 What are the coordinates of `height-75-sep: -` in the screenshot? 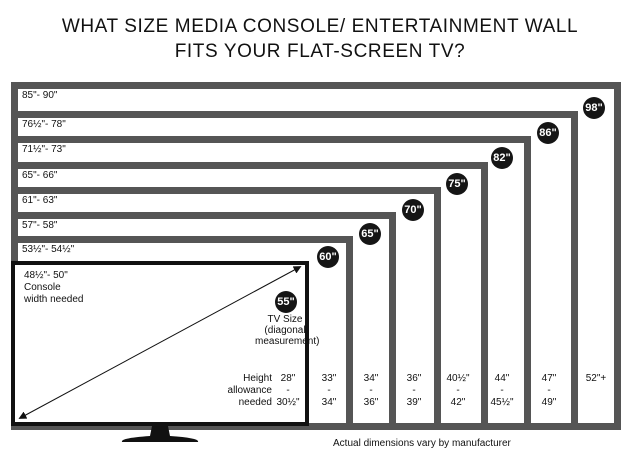 It's located at (458, 390).